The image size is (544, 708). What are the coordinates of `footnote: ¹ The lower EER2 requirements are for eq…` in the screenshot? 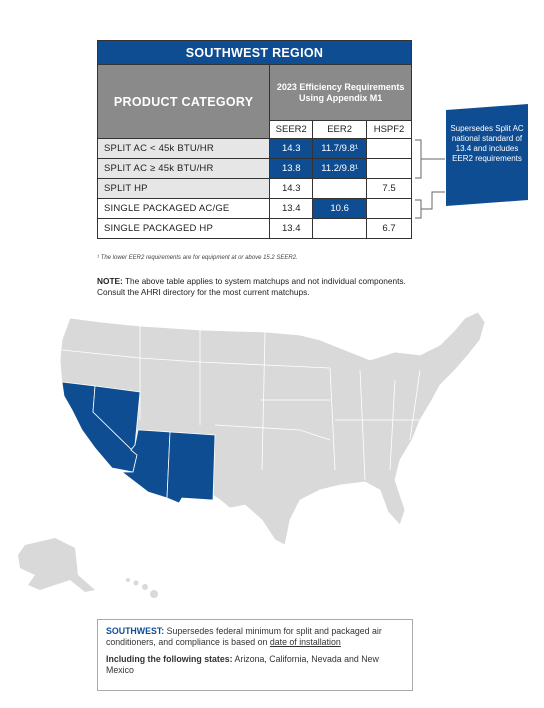 It's located at (197, 258).